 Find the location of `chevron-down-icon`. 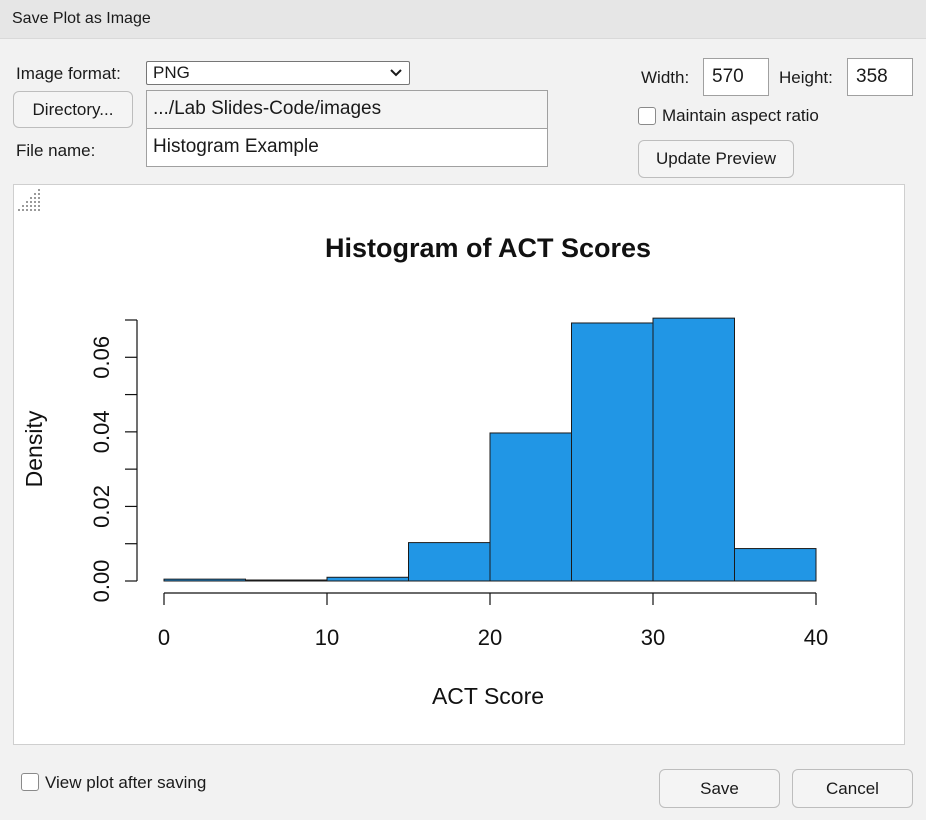

chevron-down-icon is located at coordinates (396, 73).